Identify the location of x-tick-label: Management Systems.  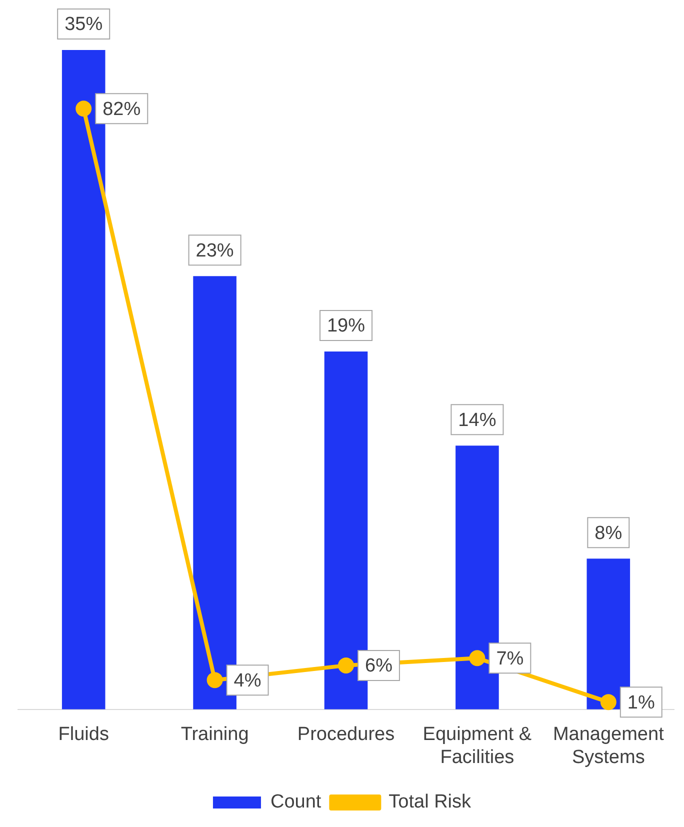
(608, 746).